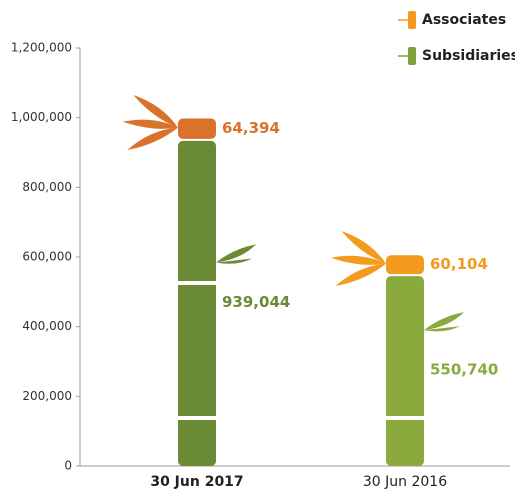 This screenshot has width=515, height=497. Describe the element at coordinates (41, 48) in the screenshot. I see `y-tick-label: 1,200,000` at that location.